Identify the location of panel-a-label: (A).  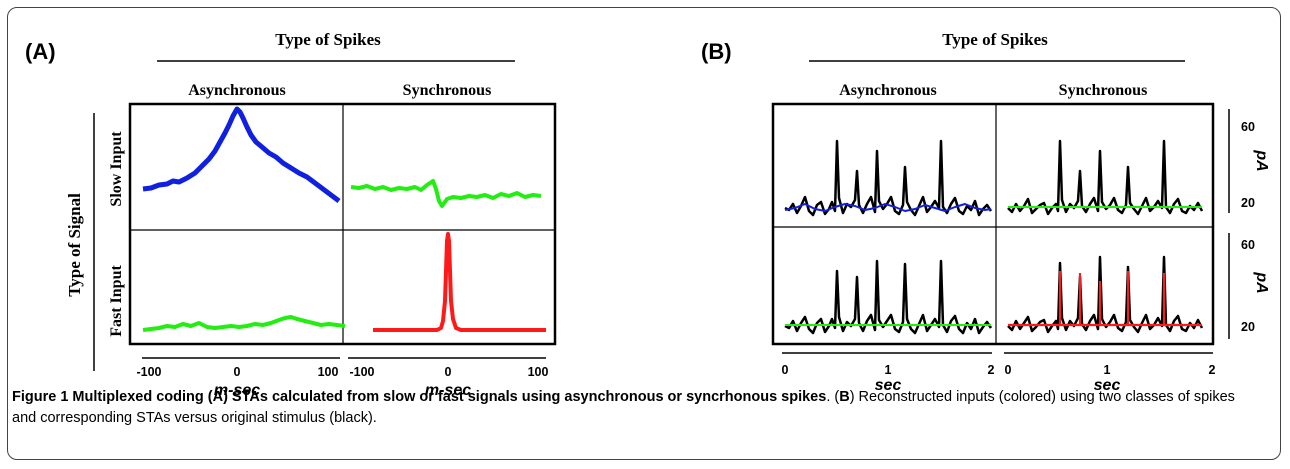
(40, 51).